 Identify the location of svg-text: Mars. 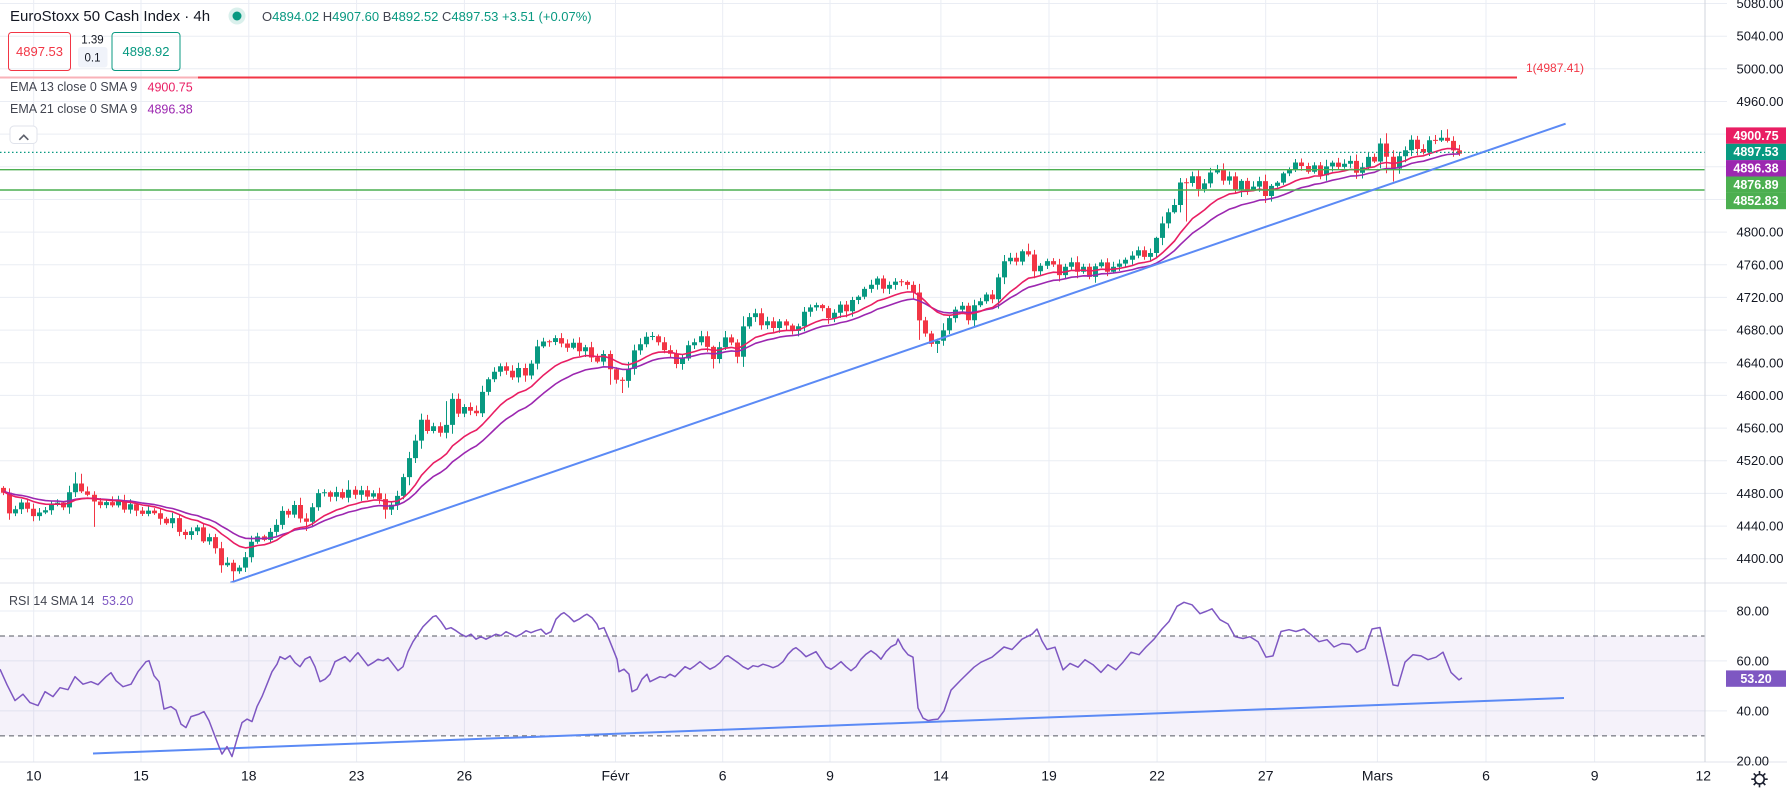
(1377, 776).